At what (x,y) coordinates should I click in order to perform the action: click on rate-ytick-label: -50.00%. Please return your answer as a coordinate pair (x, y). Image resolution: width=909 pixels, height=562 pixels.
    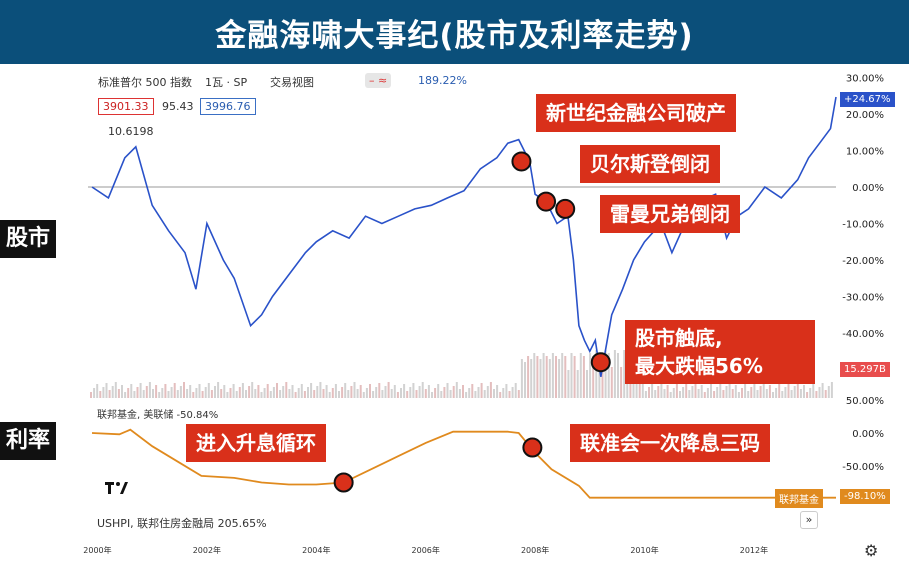
    Looking at the image, I should click on (863, 467).